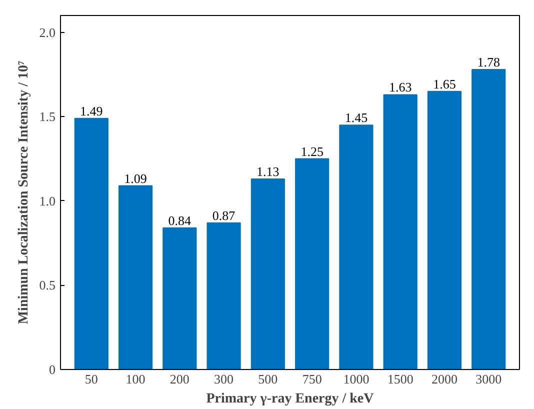  What do you see at coordinates (180, 379) in the screenshot?
I see `x-tick-label: 200` at bounding box center [180, 379].